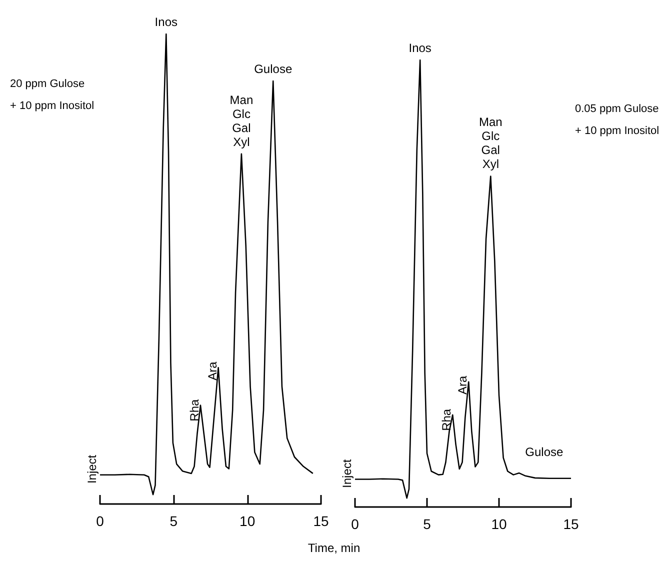 The height and width of the screenshot is (566, 668). Describe the element at coordinates (334, 548) in the screenshot. I see `x-axis-title: Time, min` at that location.